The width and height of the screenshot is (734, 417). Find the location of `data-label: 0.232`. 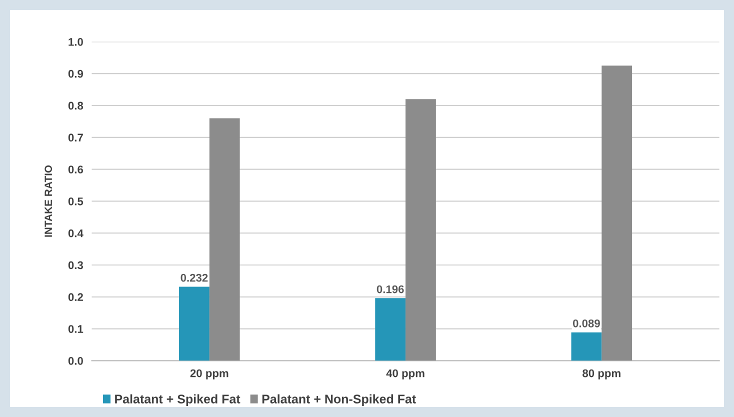

data-label: 0.232 is located at coordinates (194, 278).